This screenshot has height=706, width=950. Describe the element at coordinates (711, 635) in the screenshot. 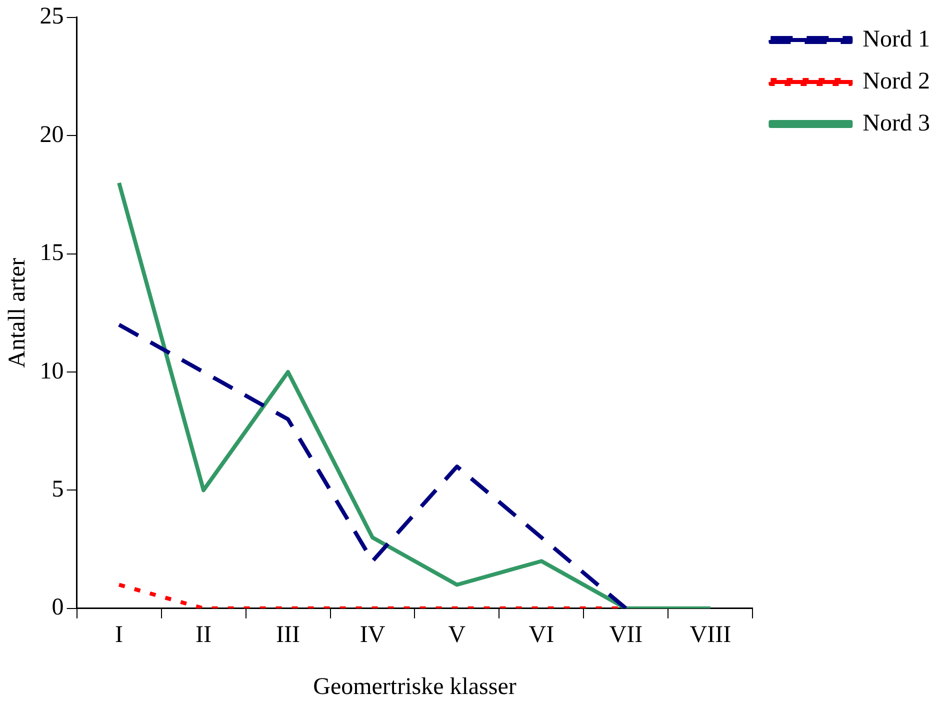

I see `x-tick-label: VIII` at that location.